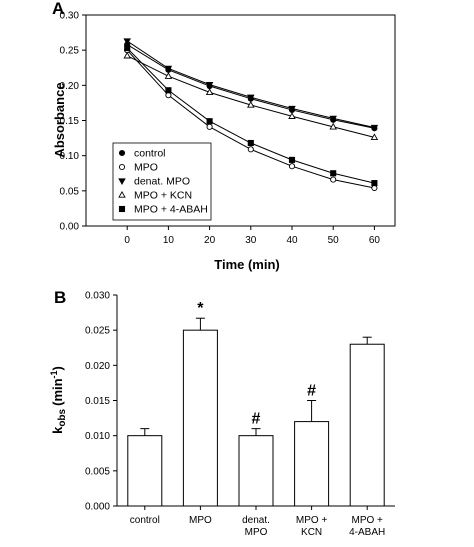 The image size is (474, 547). Describe the element at coordinates (146, 168) in the screenshot. I see `legend-entry: MPO` at that location.